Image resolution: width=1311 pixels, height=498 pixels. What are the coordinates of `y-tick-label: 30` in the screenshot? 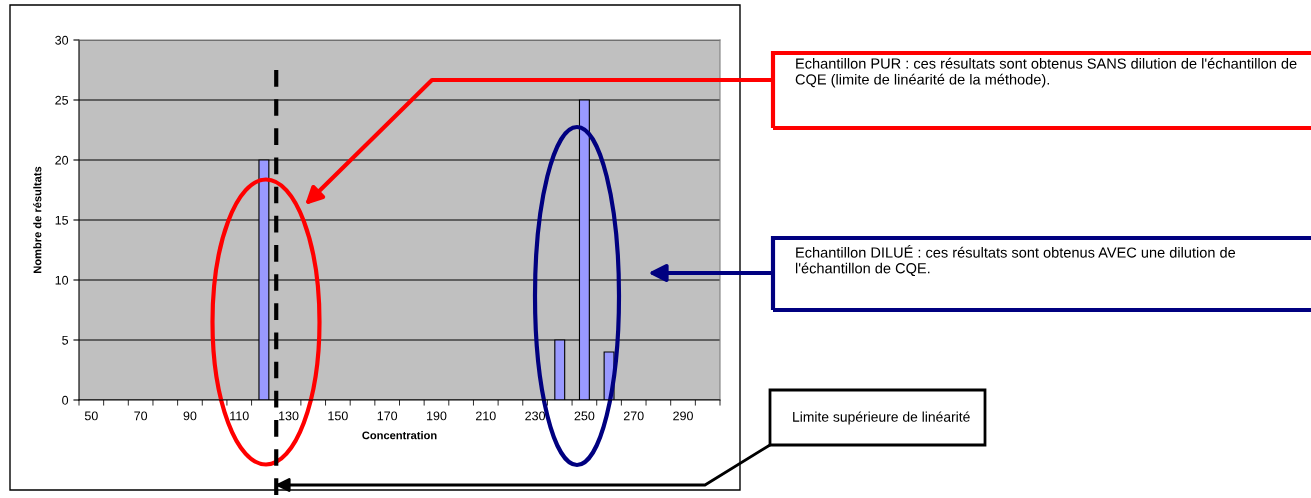 It's located at (62, 40).